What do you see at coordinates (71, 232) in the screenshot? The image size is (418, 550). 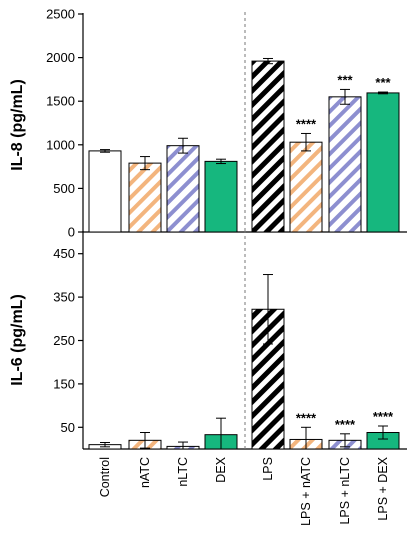 I see `il8-y-tick-label: 0` at bounding box center [71, 232].